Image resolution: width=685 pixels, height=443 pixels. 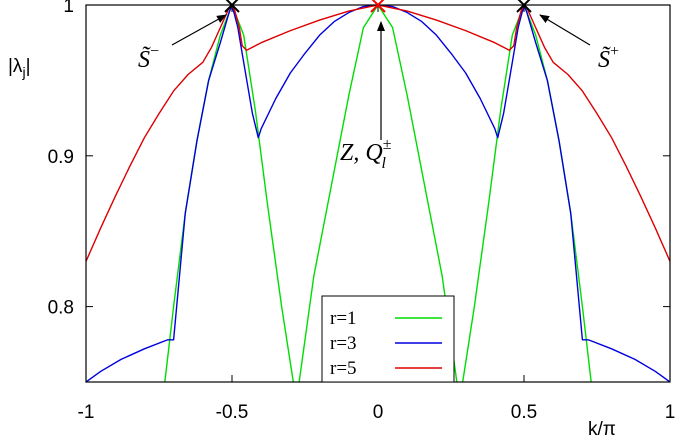 What do you see at coordinates (232, 6) in the screenshot?
I see `x-marker-s-minus` at bounding box center [232, 6].